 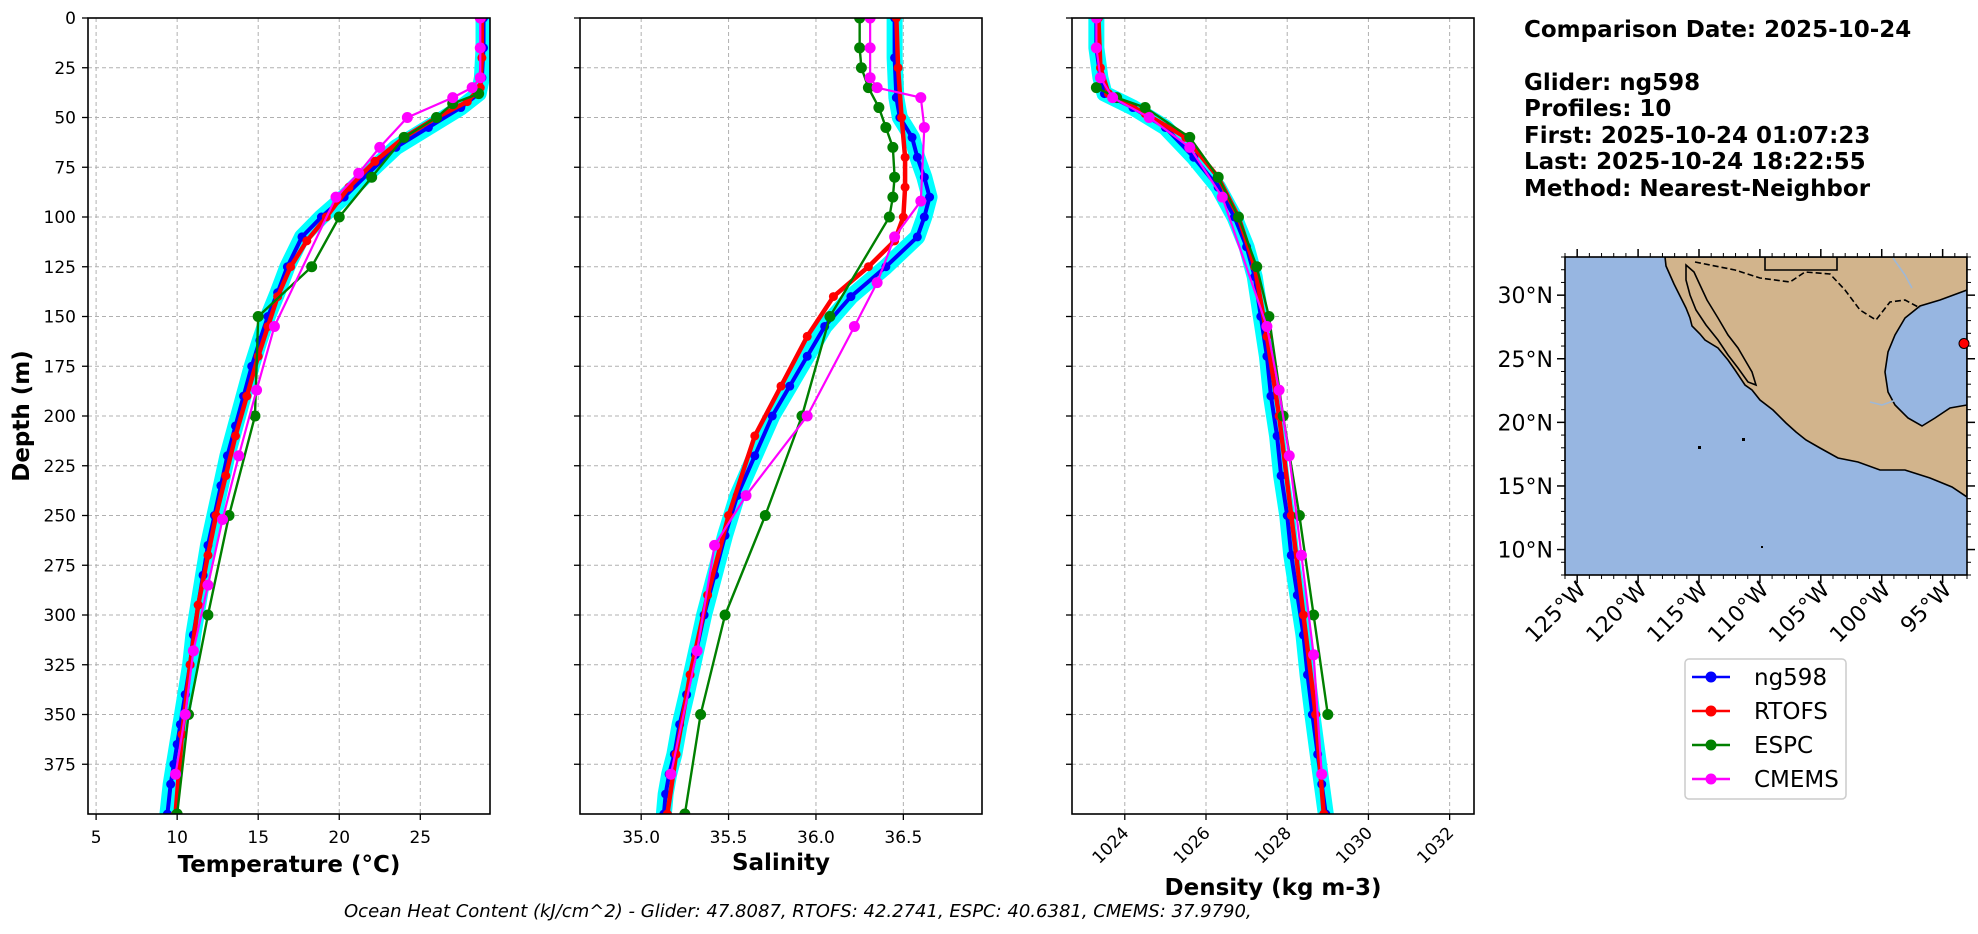 I want to click on x-tick-label: 15, so click(x=258, y=838).